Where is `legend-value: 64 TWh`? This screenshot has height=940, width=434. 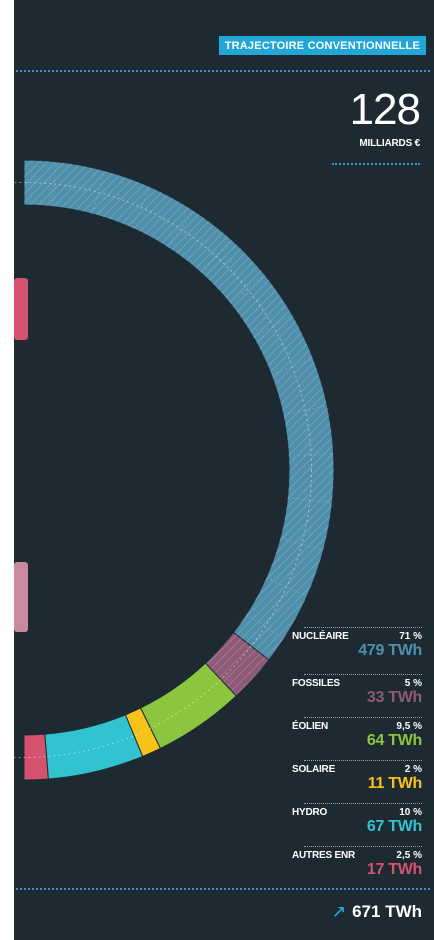
legend-value: 64 TWh is located at coordinates (394, 740).